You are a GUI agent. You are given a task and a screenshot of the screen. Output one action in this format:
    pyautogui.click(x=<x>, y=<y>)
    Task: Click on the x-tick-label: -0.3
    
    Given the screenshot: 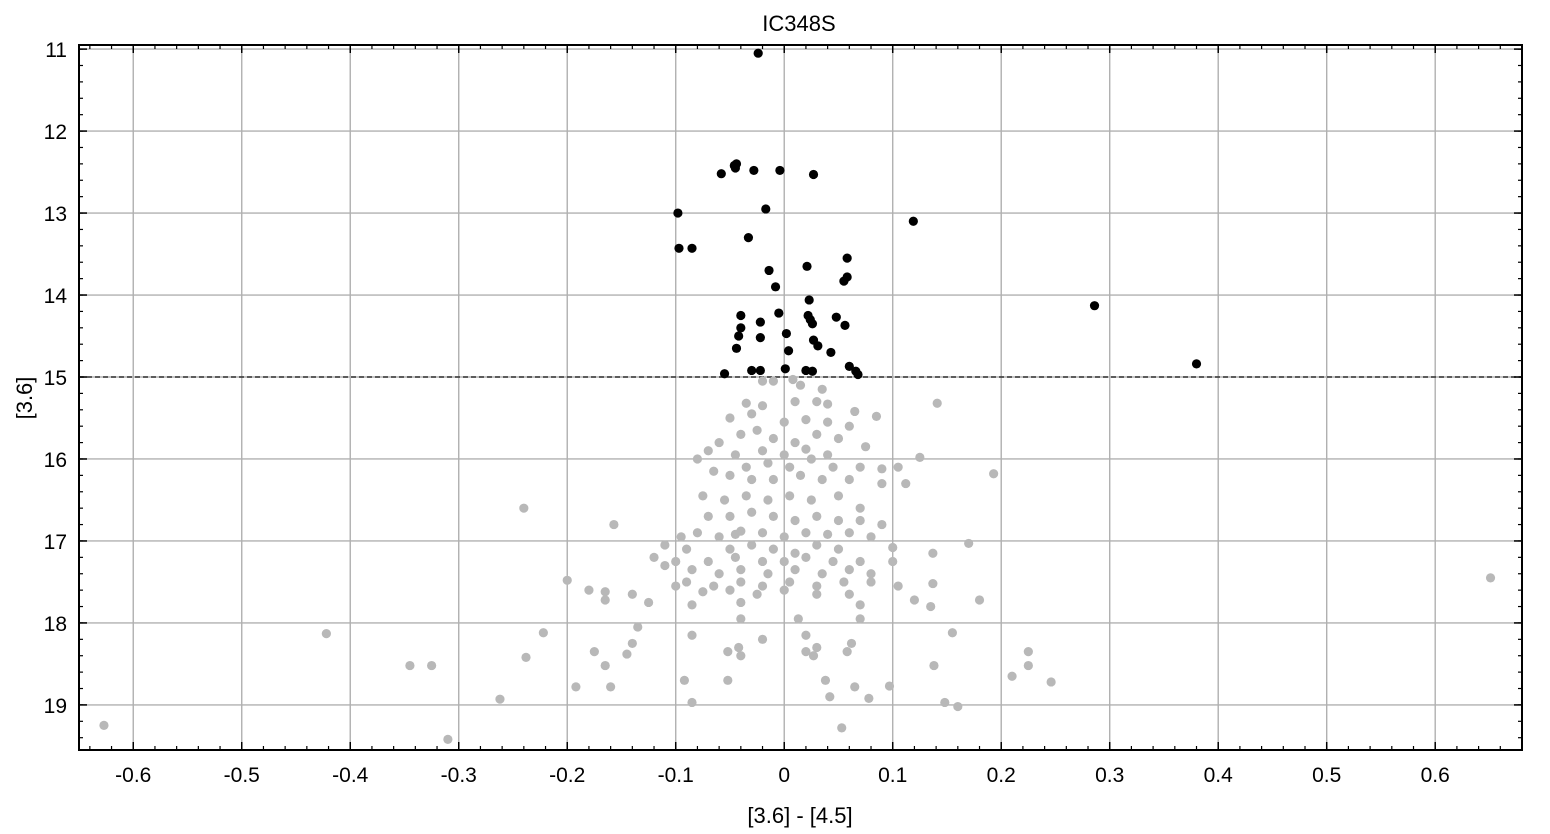 What is the action you would take?
    pyautogui.click(x=459, y=775)
    